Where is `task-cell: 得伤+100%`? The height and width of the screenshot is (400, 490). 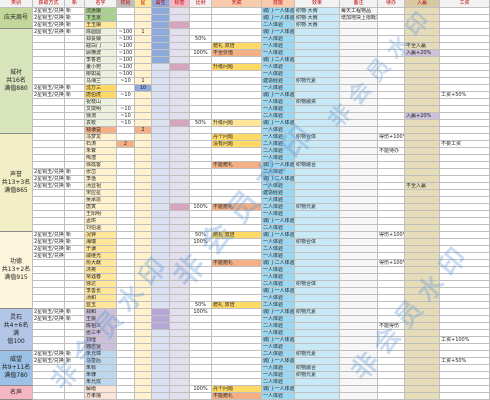
task-cell: 得伤+100% is located at coordinates (391, 137).